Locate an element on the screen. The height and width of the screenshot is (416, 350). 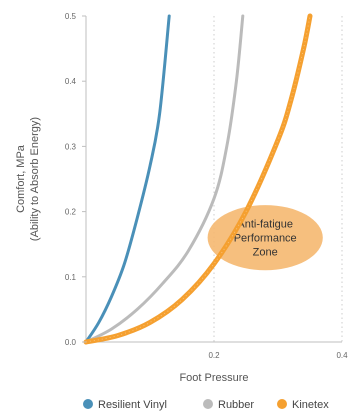
legend-marker-resilient-vinyl is located at coordinates (88, 404).